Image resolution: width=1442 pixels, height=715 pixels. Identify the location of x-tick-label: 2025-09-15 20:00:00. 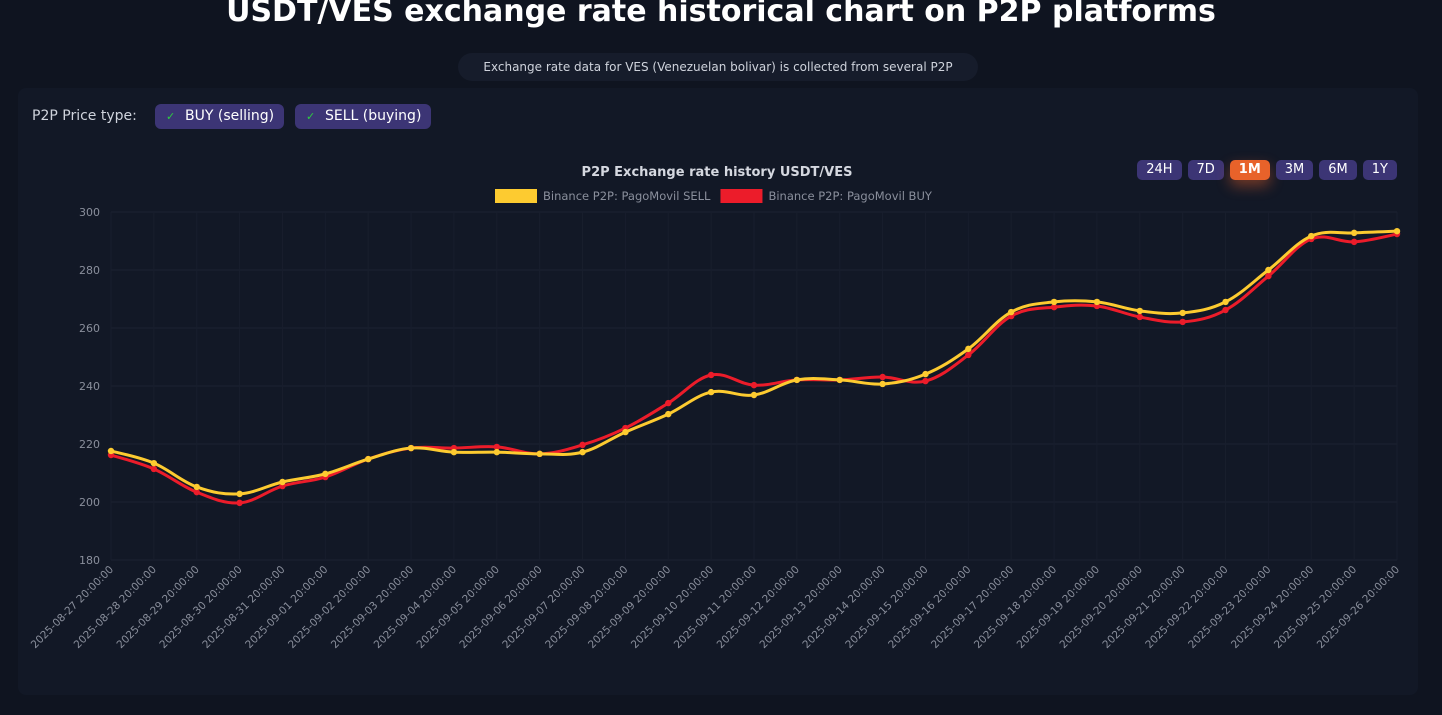
(886, 607).